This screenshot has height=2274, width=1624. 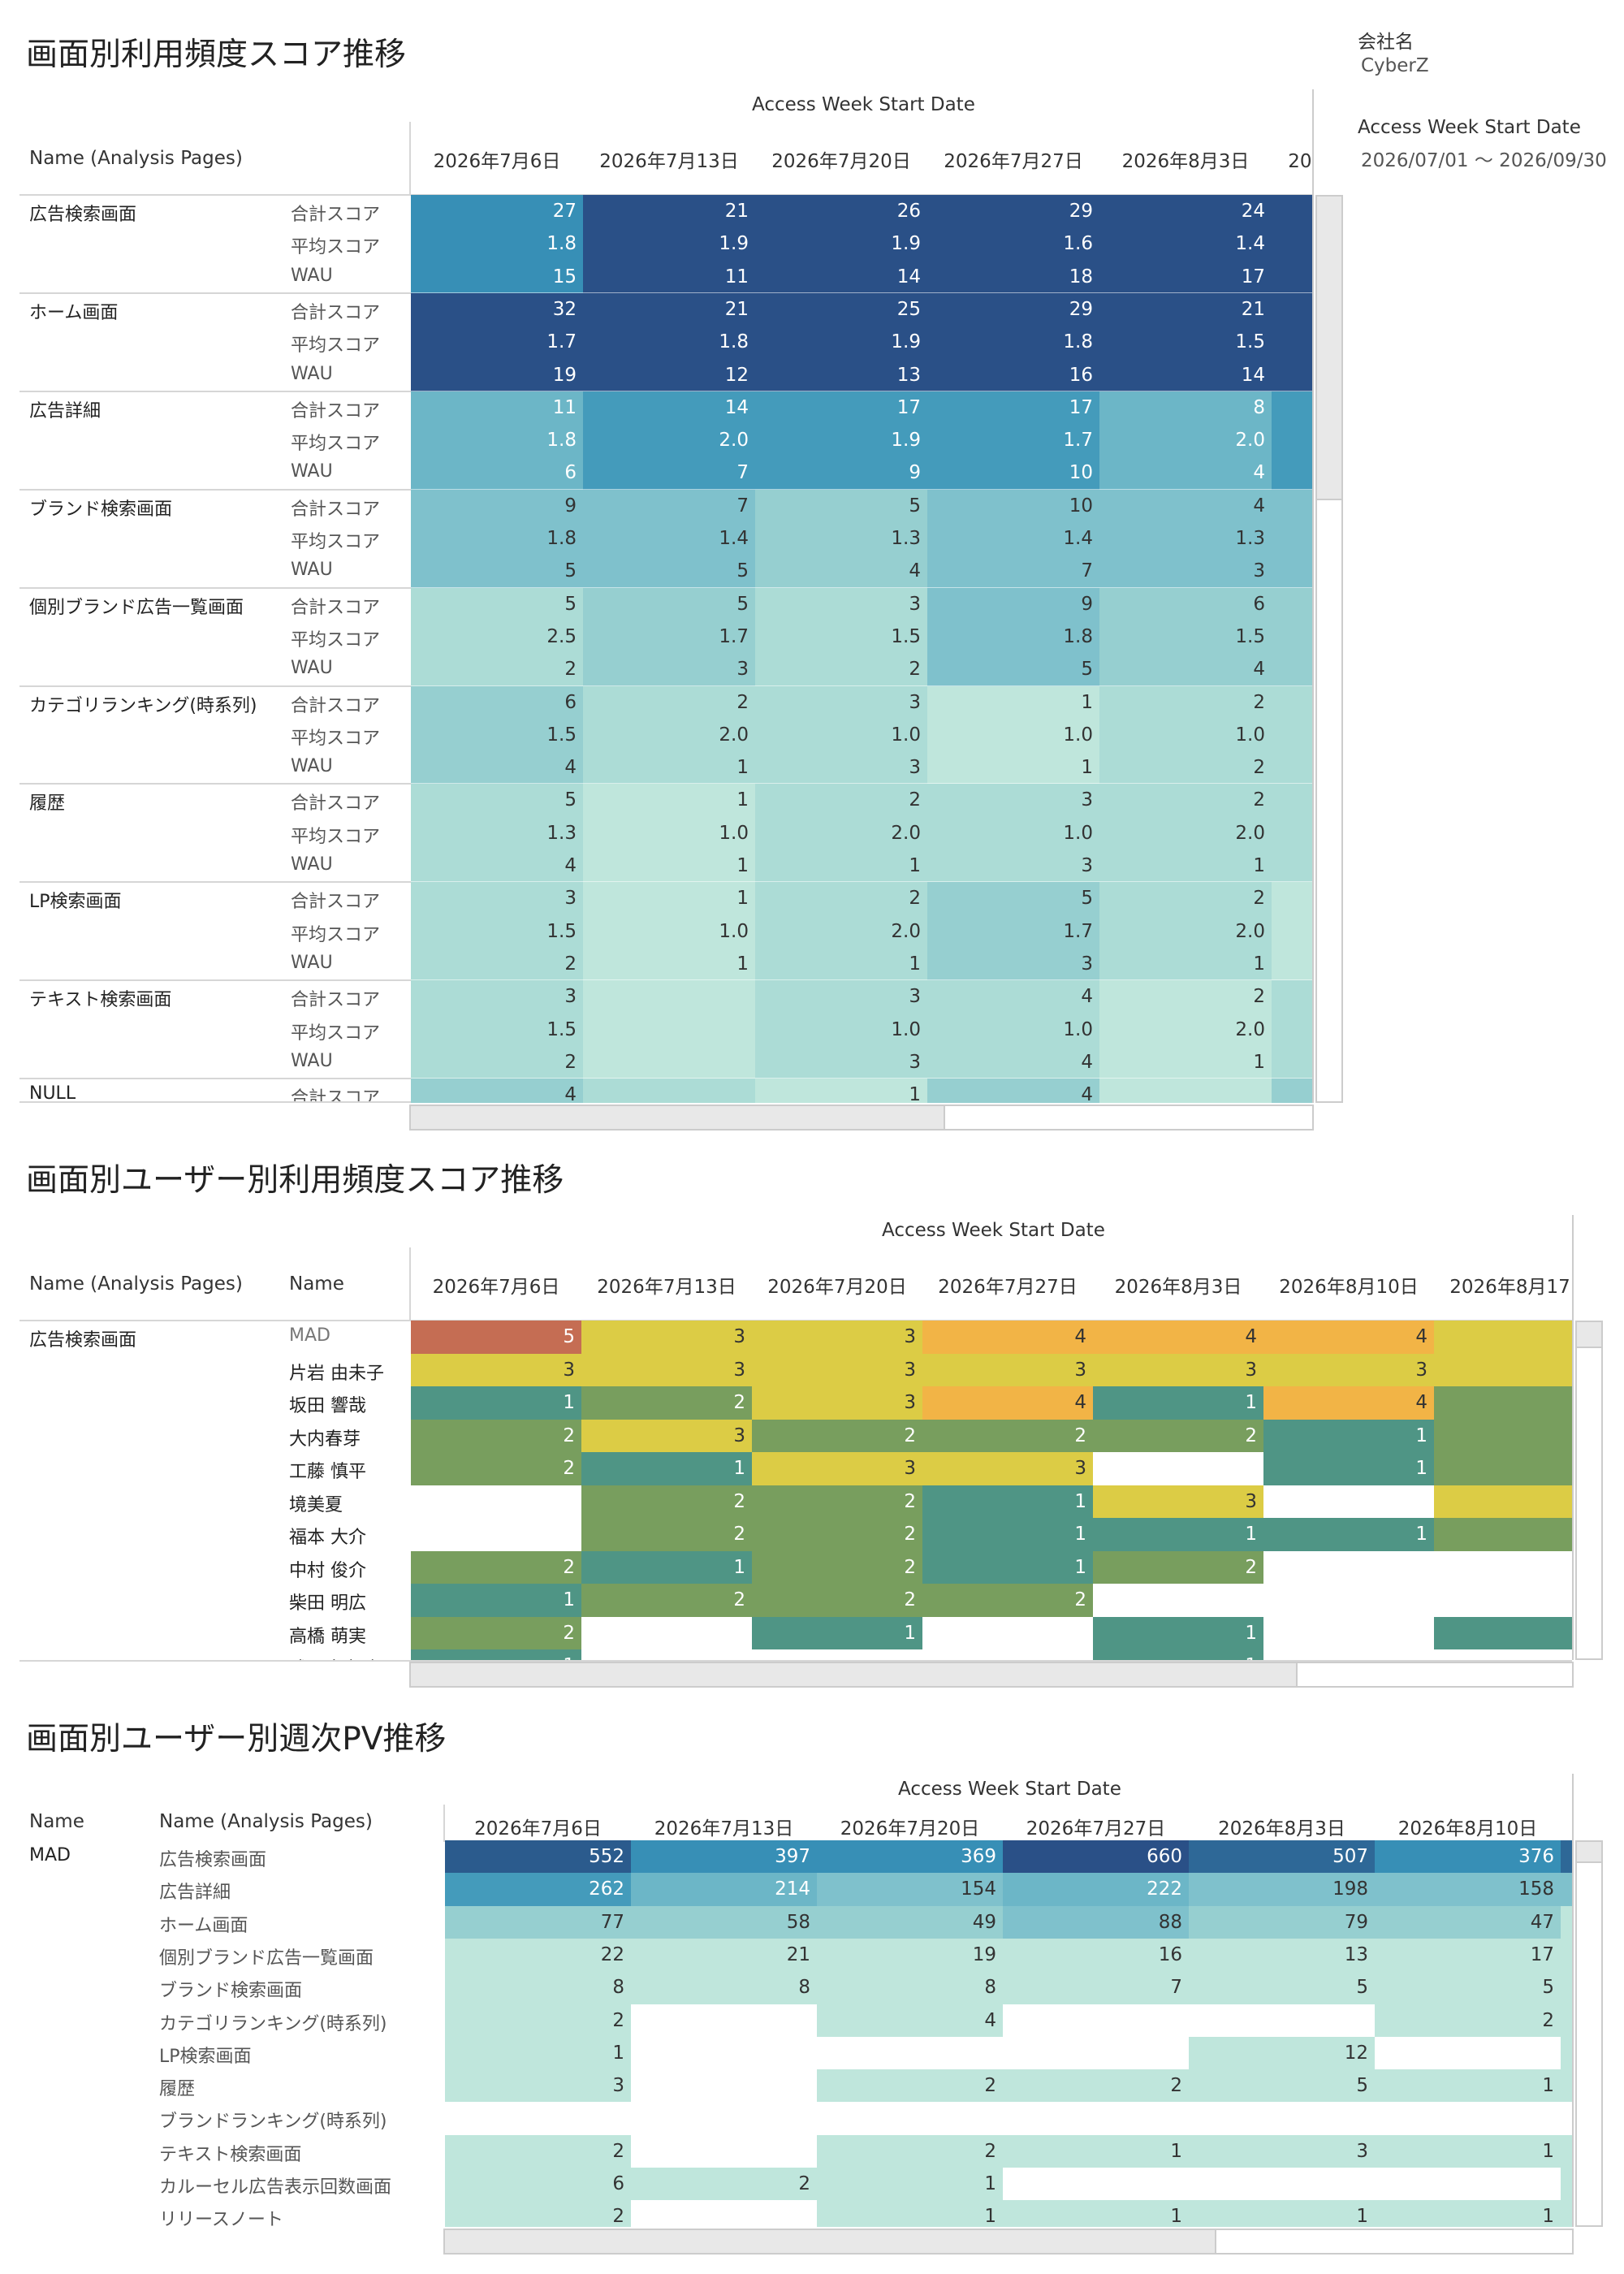 I want to click on pv-cell: 214, so click(x=724, y=1890).